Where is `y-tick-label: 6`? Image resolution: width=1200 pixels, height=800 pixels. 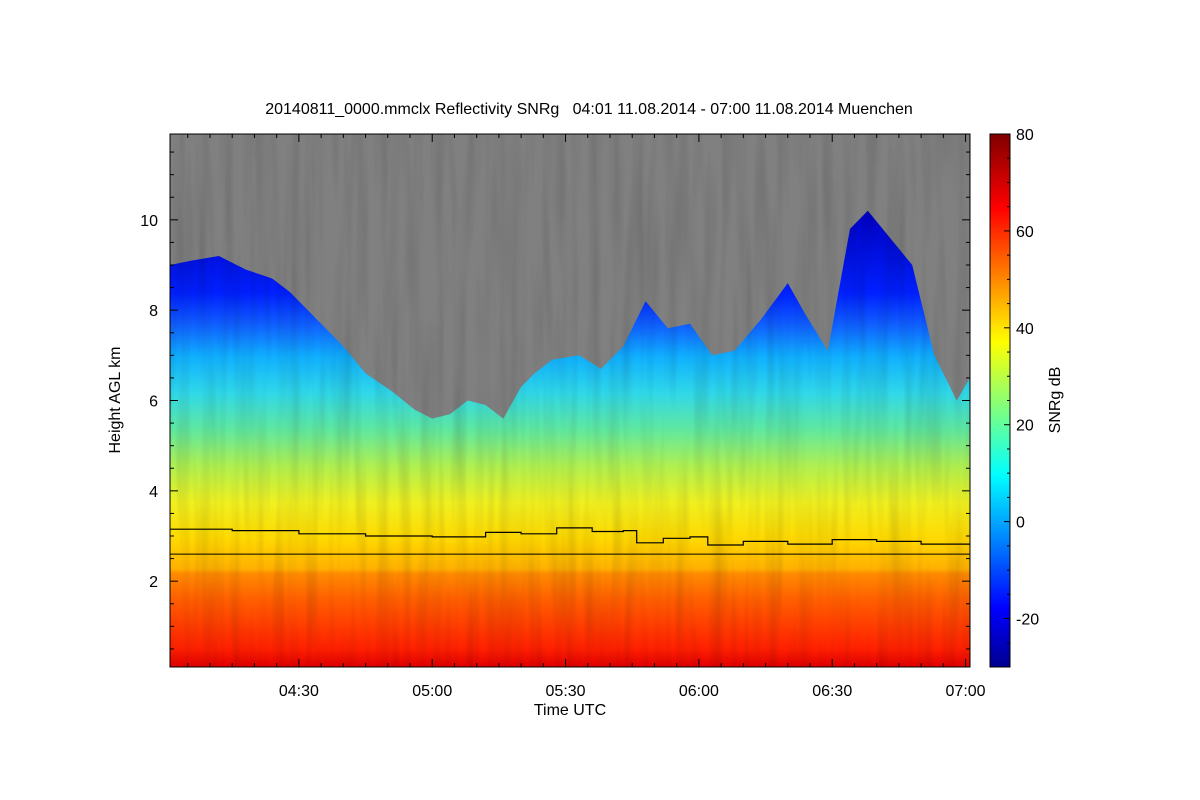 y-tick-label: 6 is located at coordinates (153, 402).